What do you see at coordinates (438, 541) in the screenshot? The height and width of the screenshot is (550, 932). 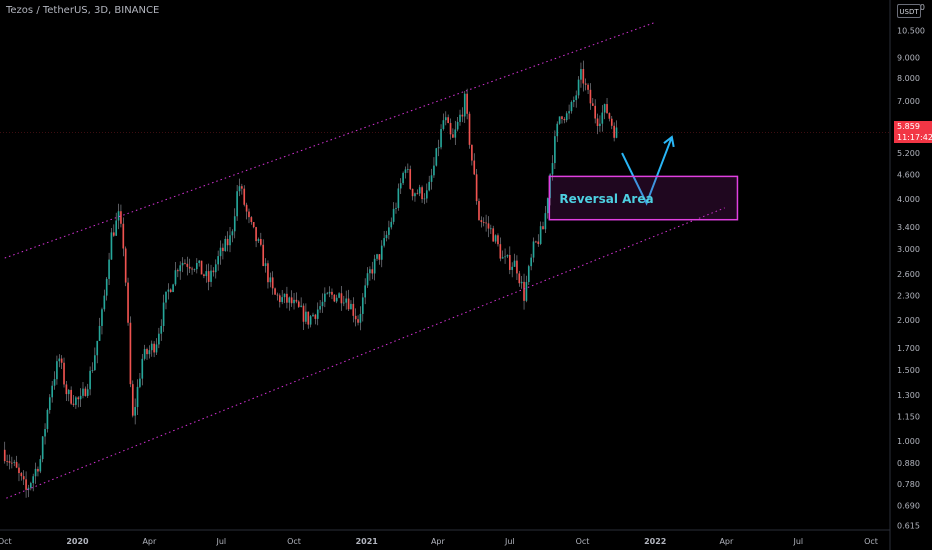 I see `x-tick-label: Apr` at bounding box center [438, 541].